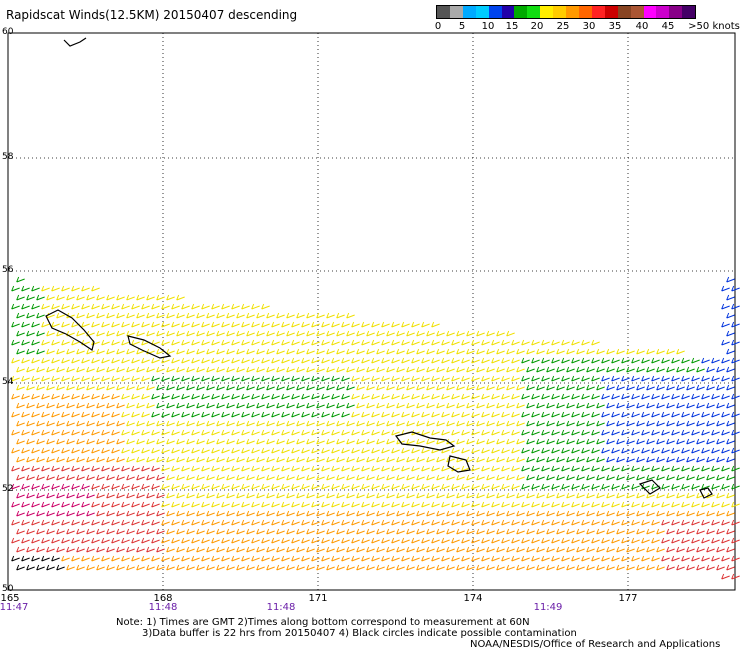 This screenshot has height=650, width=740. What do you see at coordinates (443, 12) in the screenshot?
I see `colorbar-segment` at bounding box center [443, 12].